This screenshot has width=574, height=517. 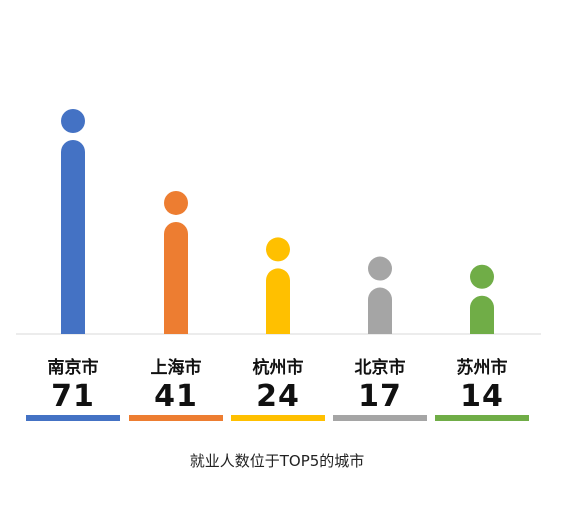 I want to click on data-label: 14, so click(x=482, y=396).